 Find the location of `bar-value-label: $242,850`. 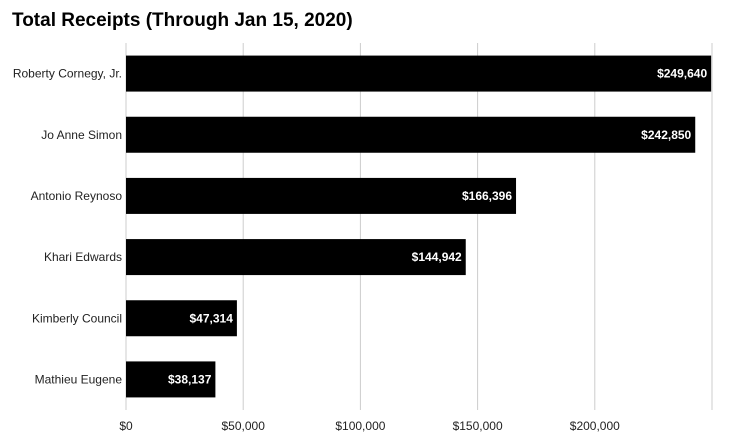

bar-value-label: $242,850 is located at coordinates (666, 135).